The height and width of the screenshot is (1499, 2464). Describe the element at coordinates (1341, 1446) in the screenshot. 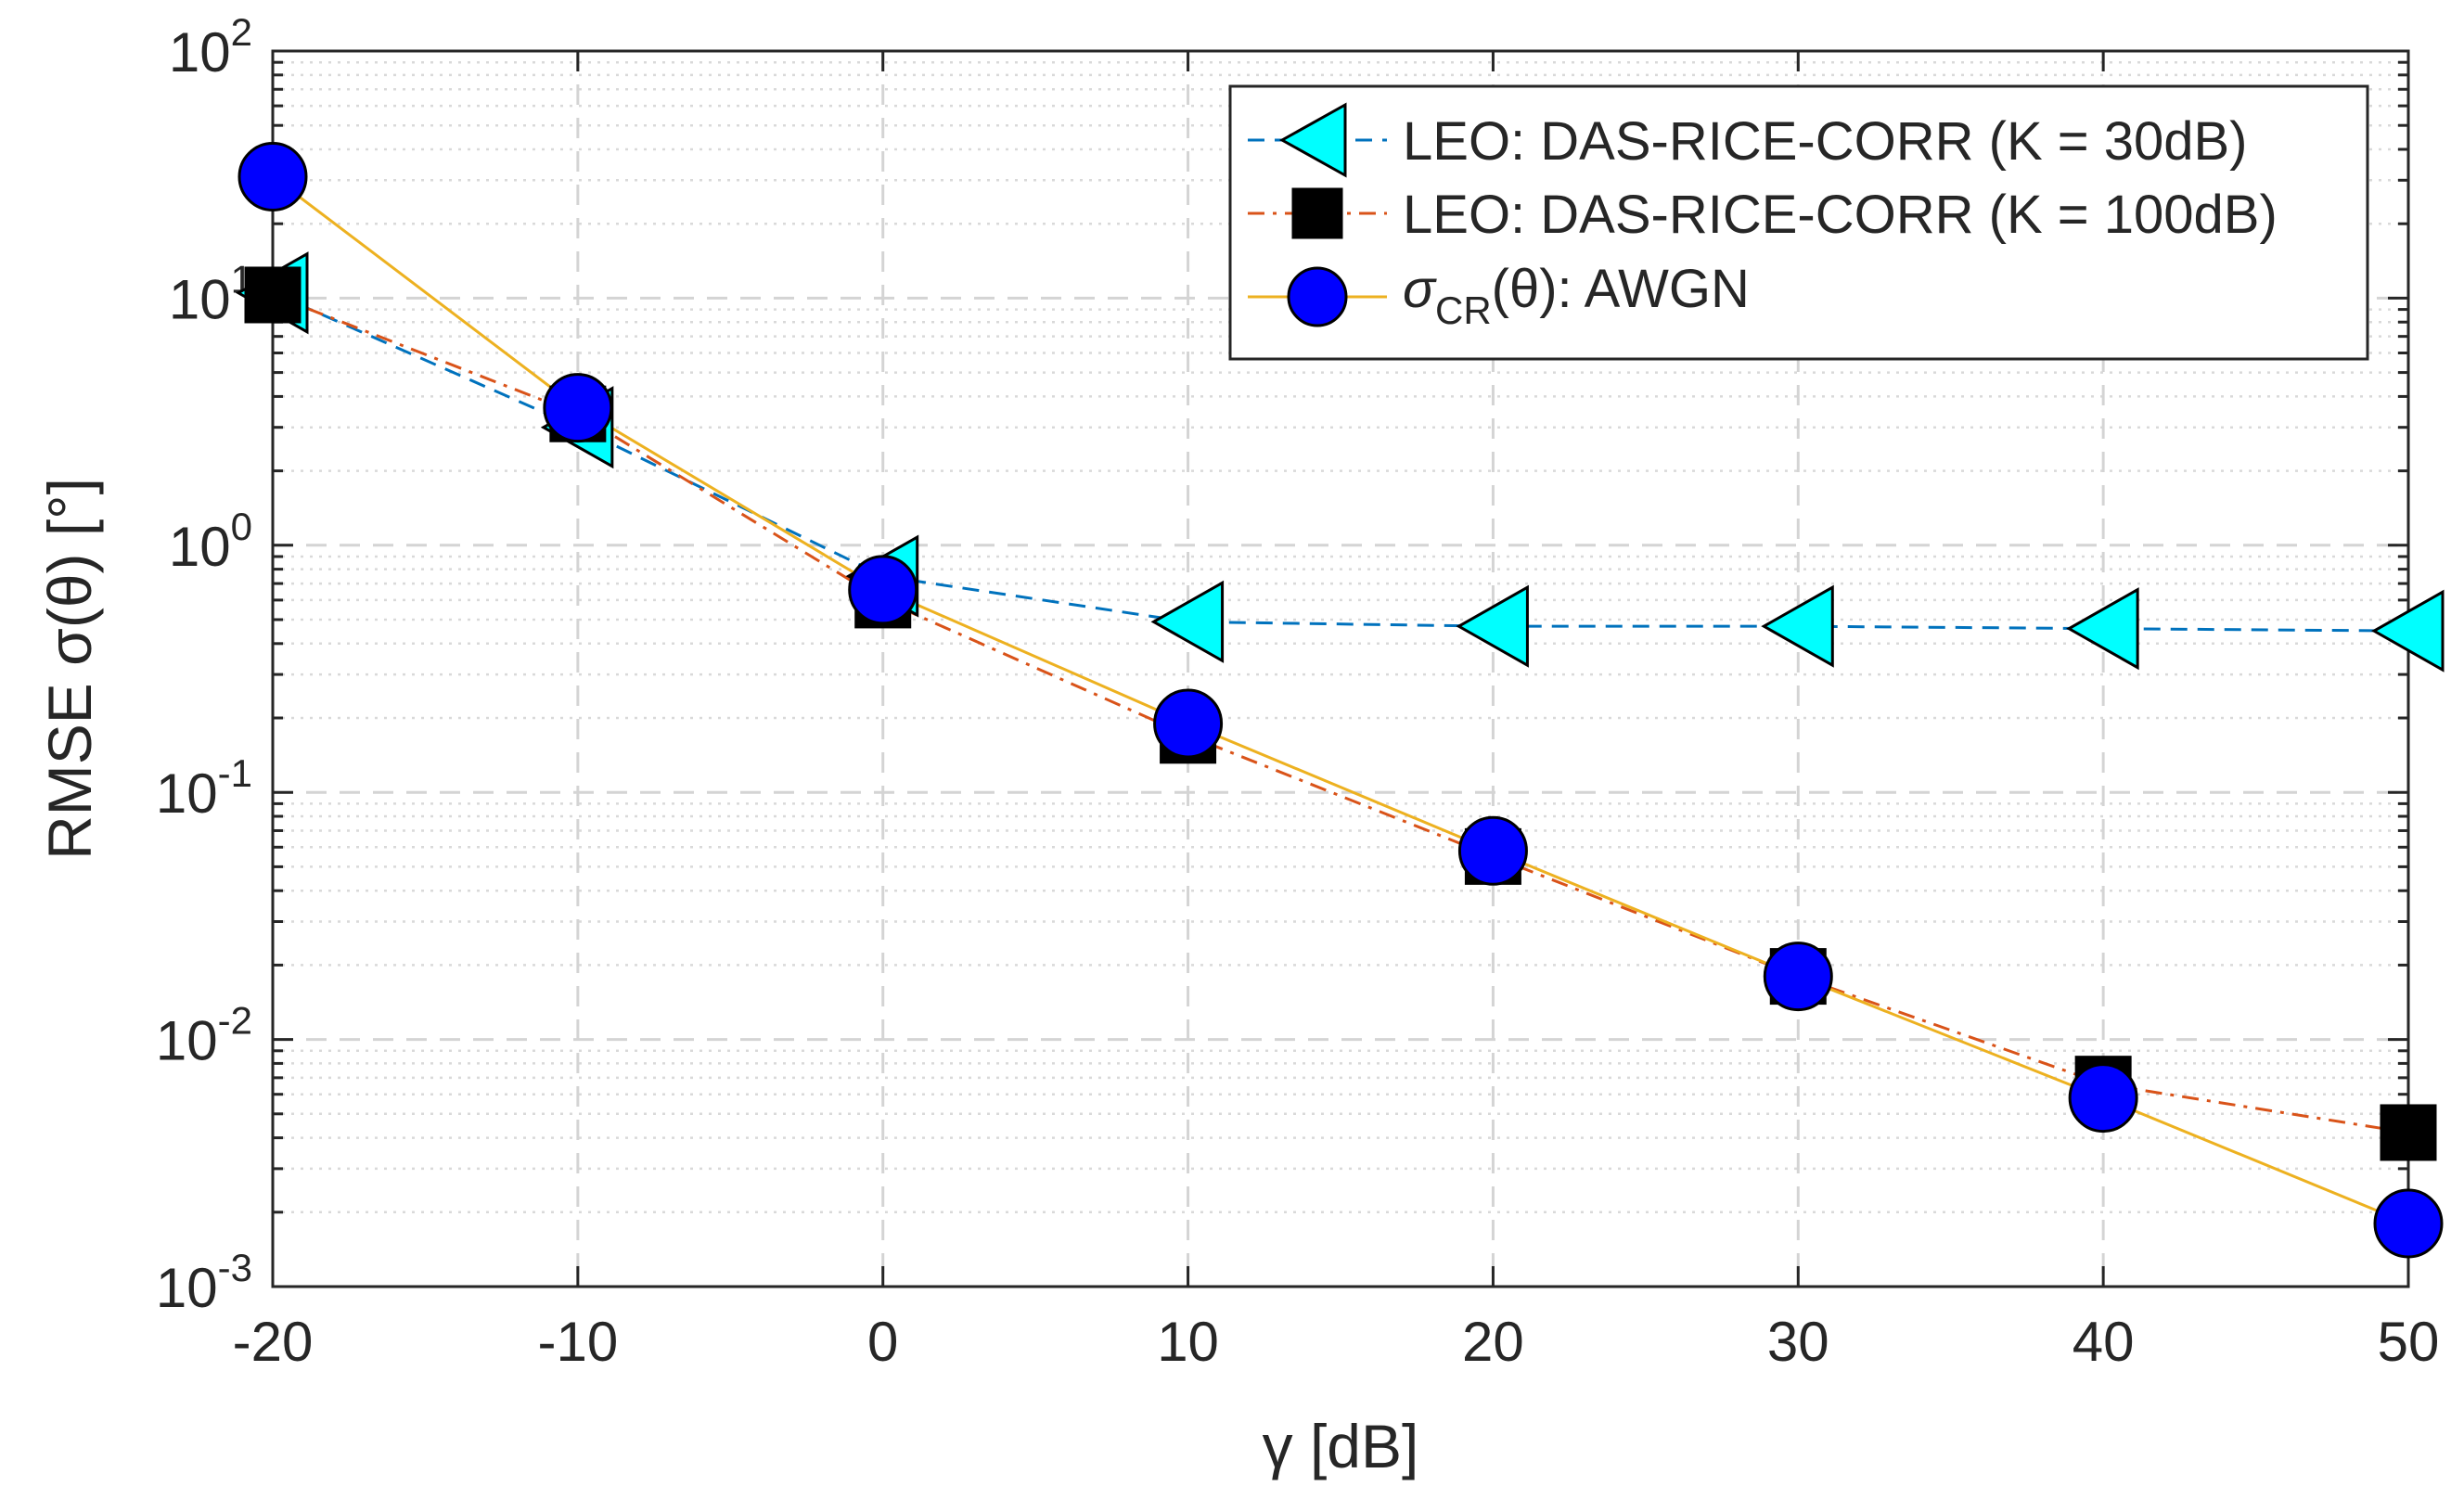

I see `x-axis-title: γ [dB]` at that location.